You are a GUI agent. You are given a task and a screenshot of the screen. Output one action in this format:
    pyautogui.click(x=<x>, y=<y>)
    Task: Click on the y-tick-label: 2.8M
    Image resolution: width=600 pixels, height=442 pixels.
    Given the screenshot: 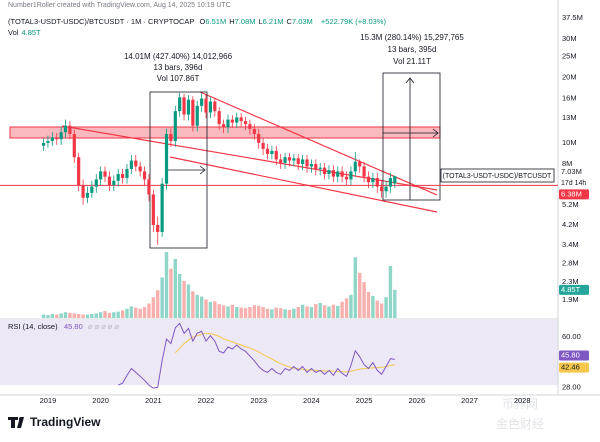 What is the action you would take?
    pyautogui.click(x=570, y=262)
    